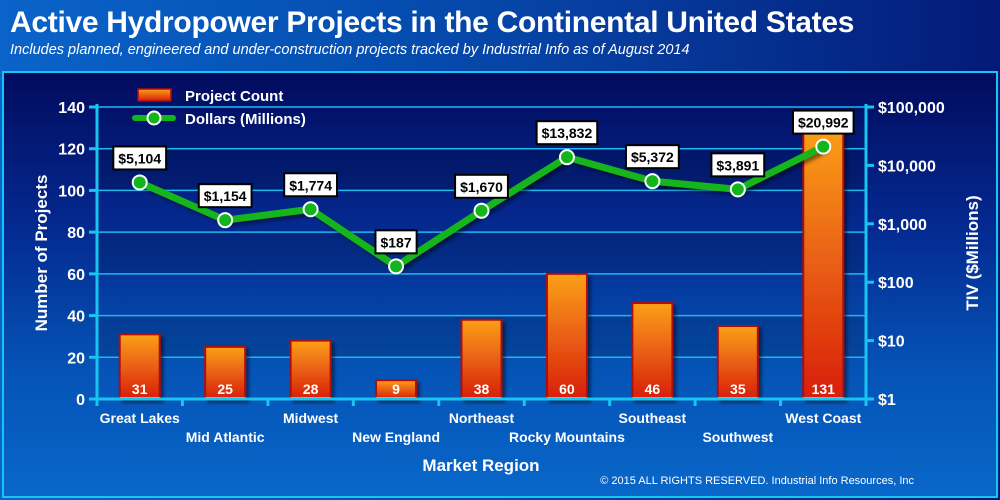 This screenshot has width=1000, height=500. I want to click on bar-west-coast: 131, so click(823, 262).